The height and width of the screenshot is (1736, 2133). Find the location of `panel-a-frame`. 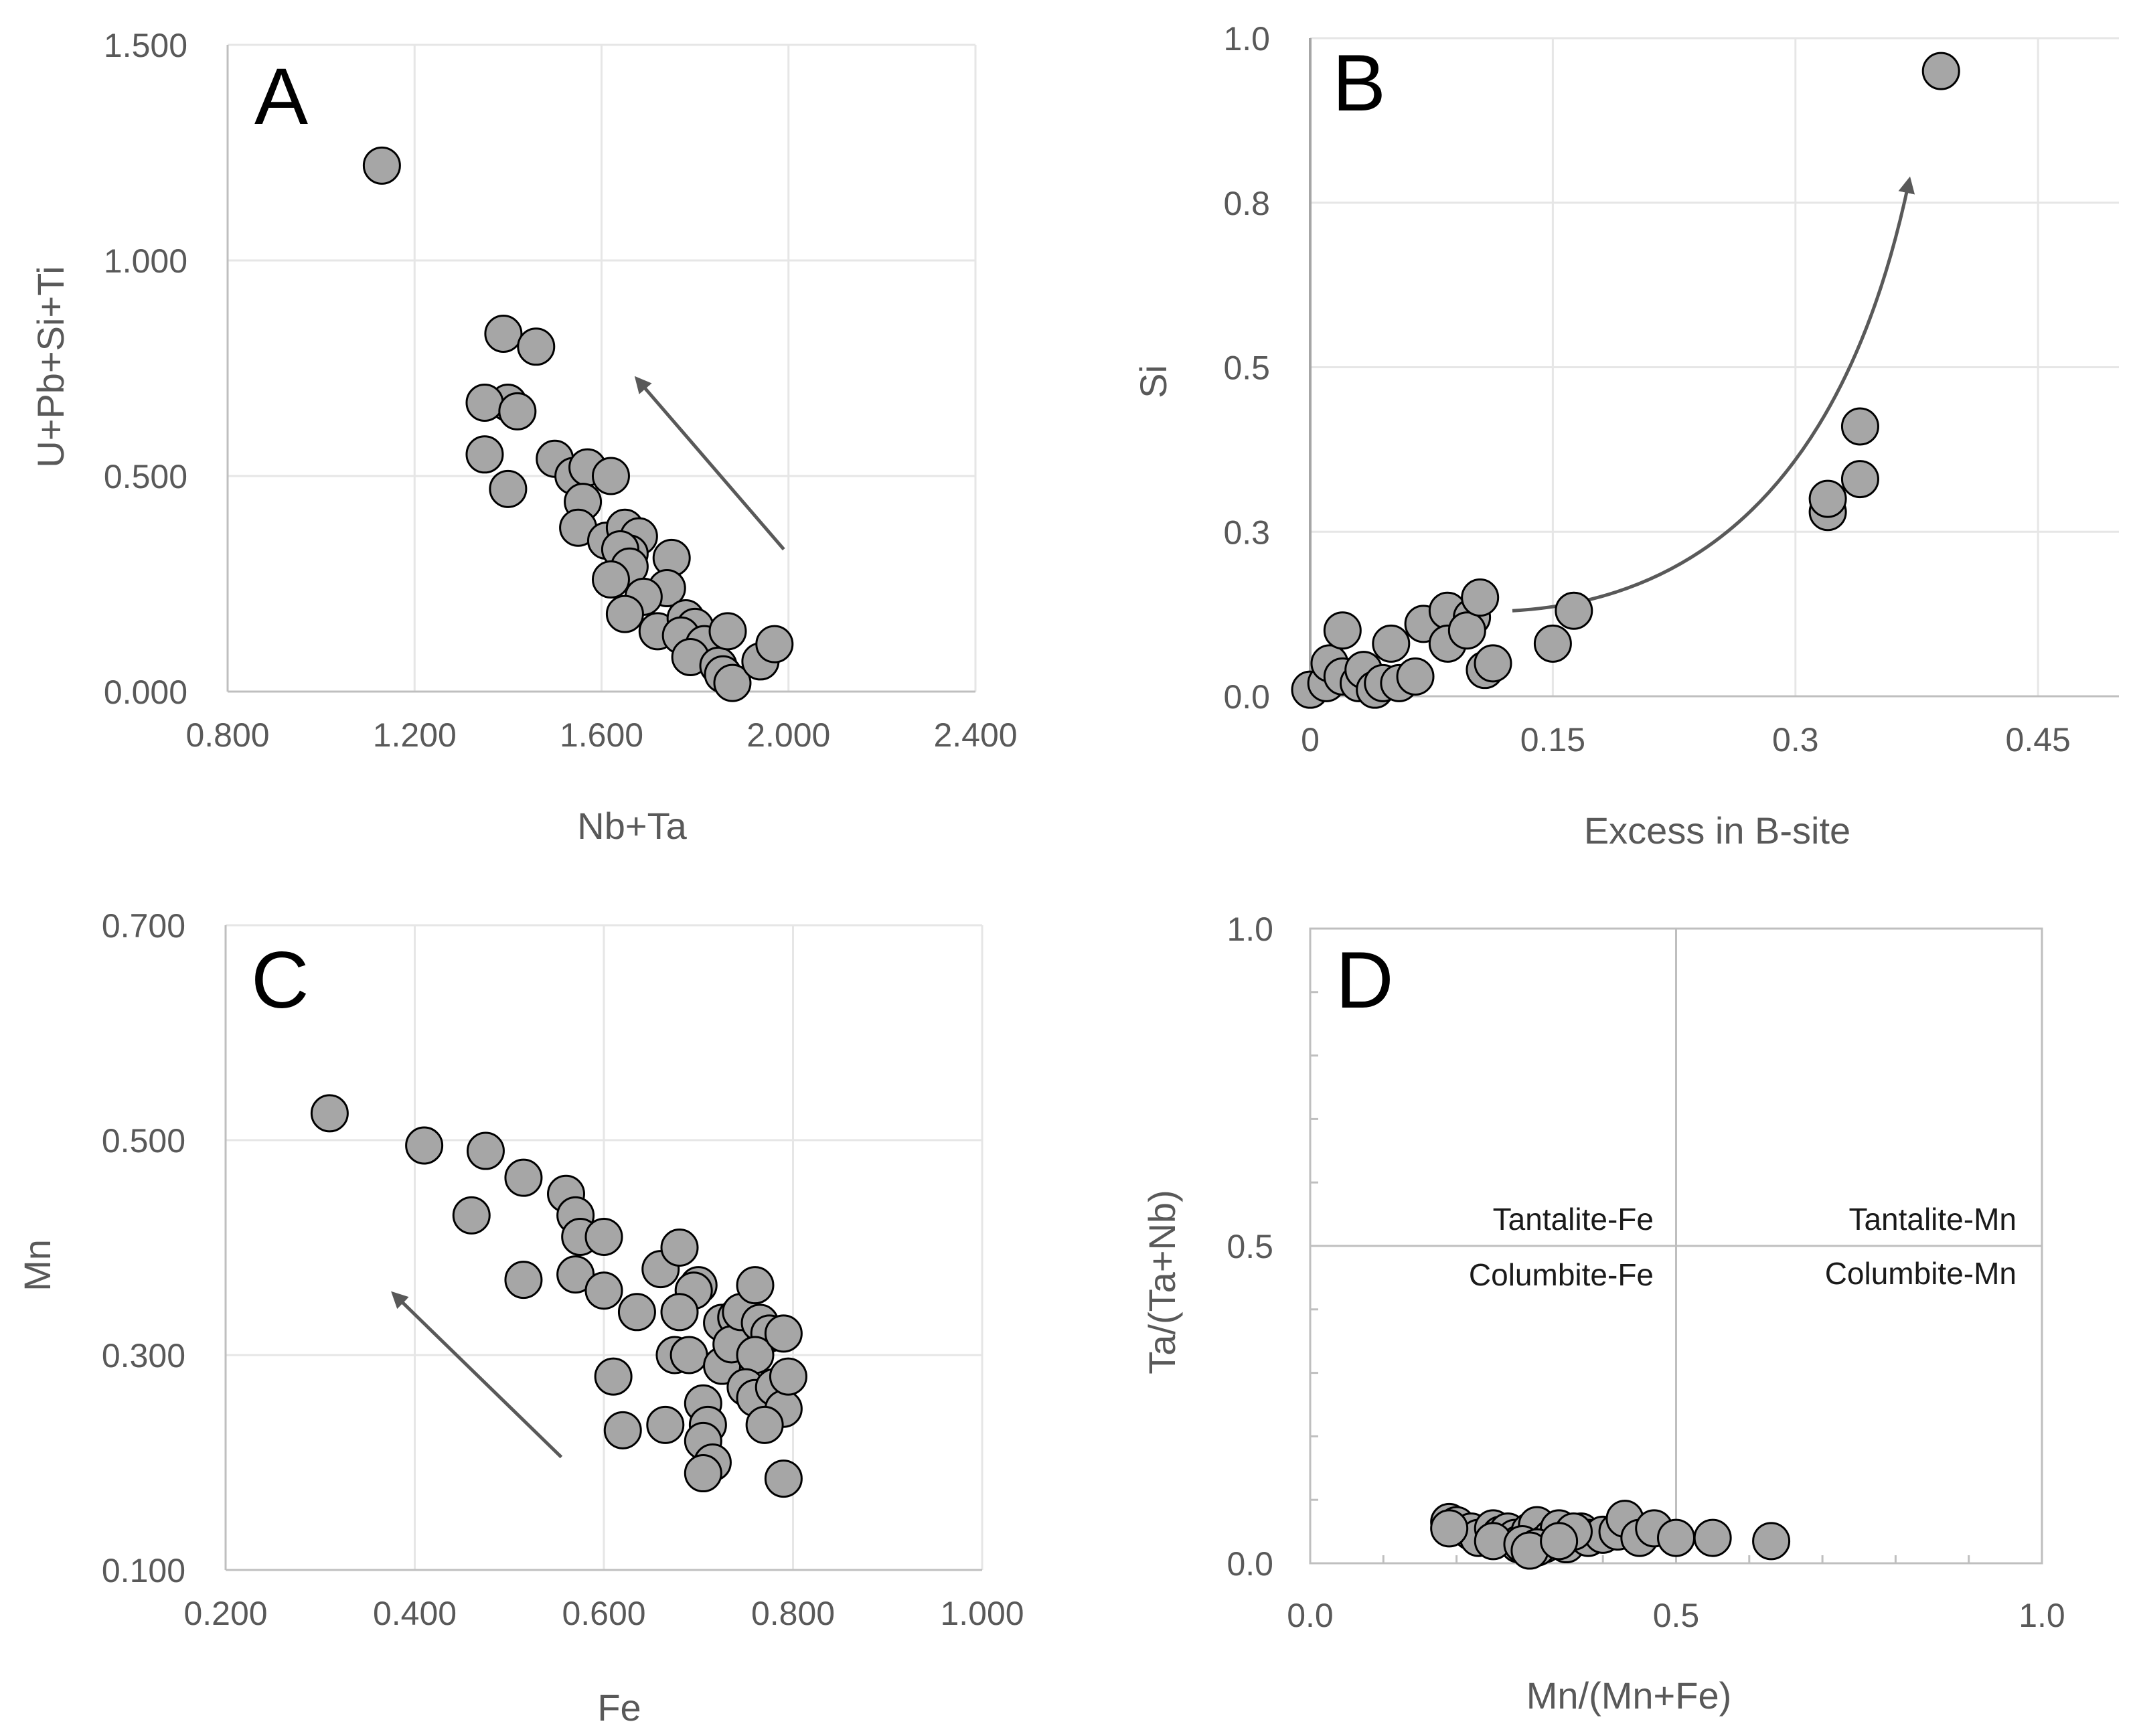

panel-a-frame is located at coordinates (600, 369).